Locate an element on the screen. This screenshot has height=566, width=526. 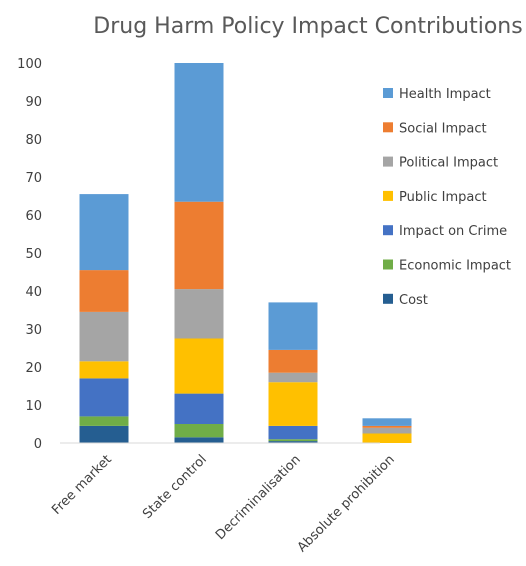
legend-swatch-political-impact is located at coordinates (388, 161).